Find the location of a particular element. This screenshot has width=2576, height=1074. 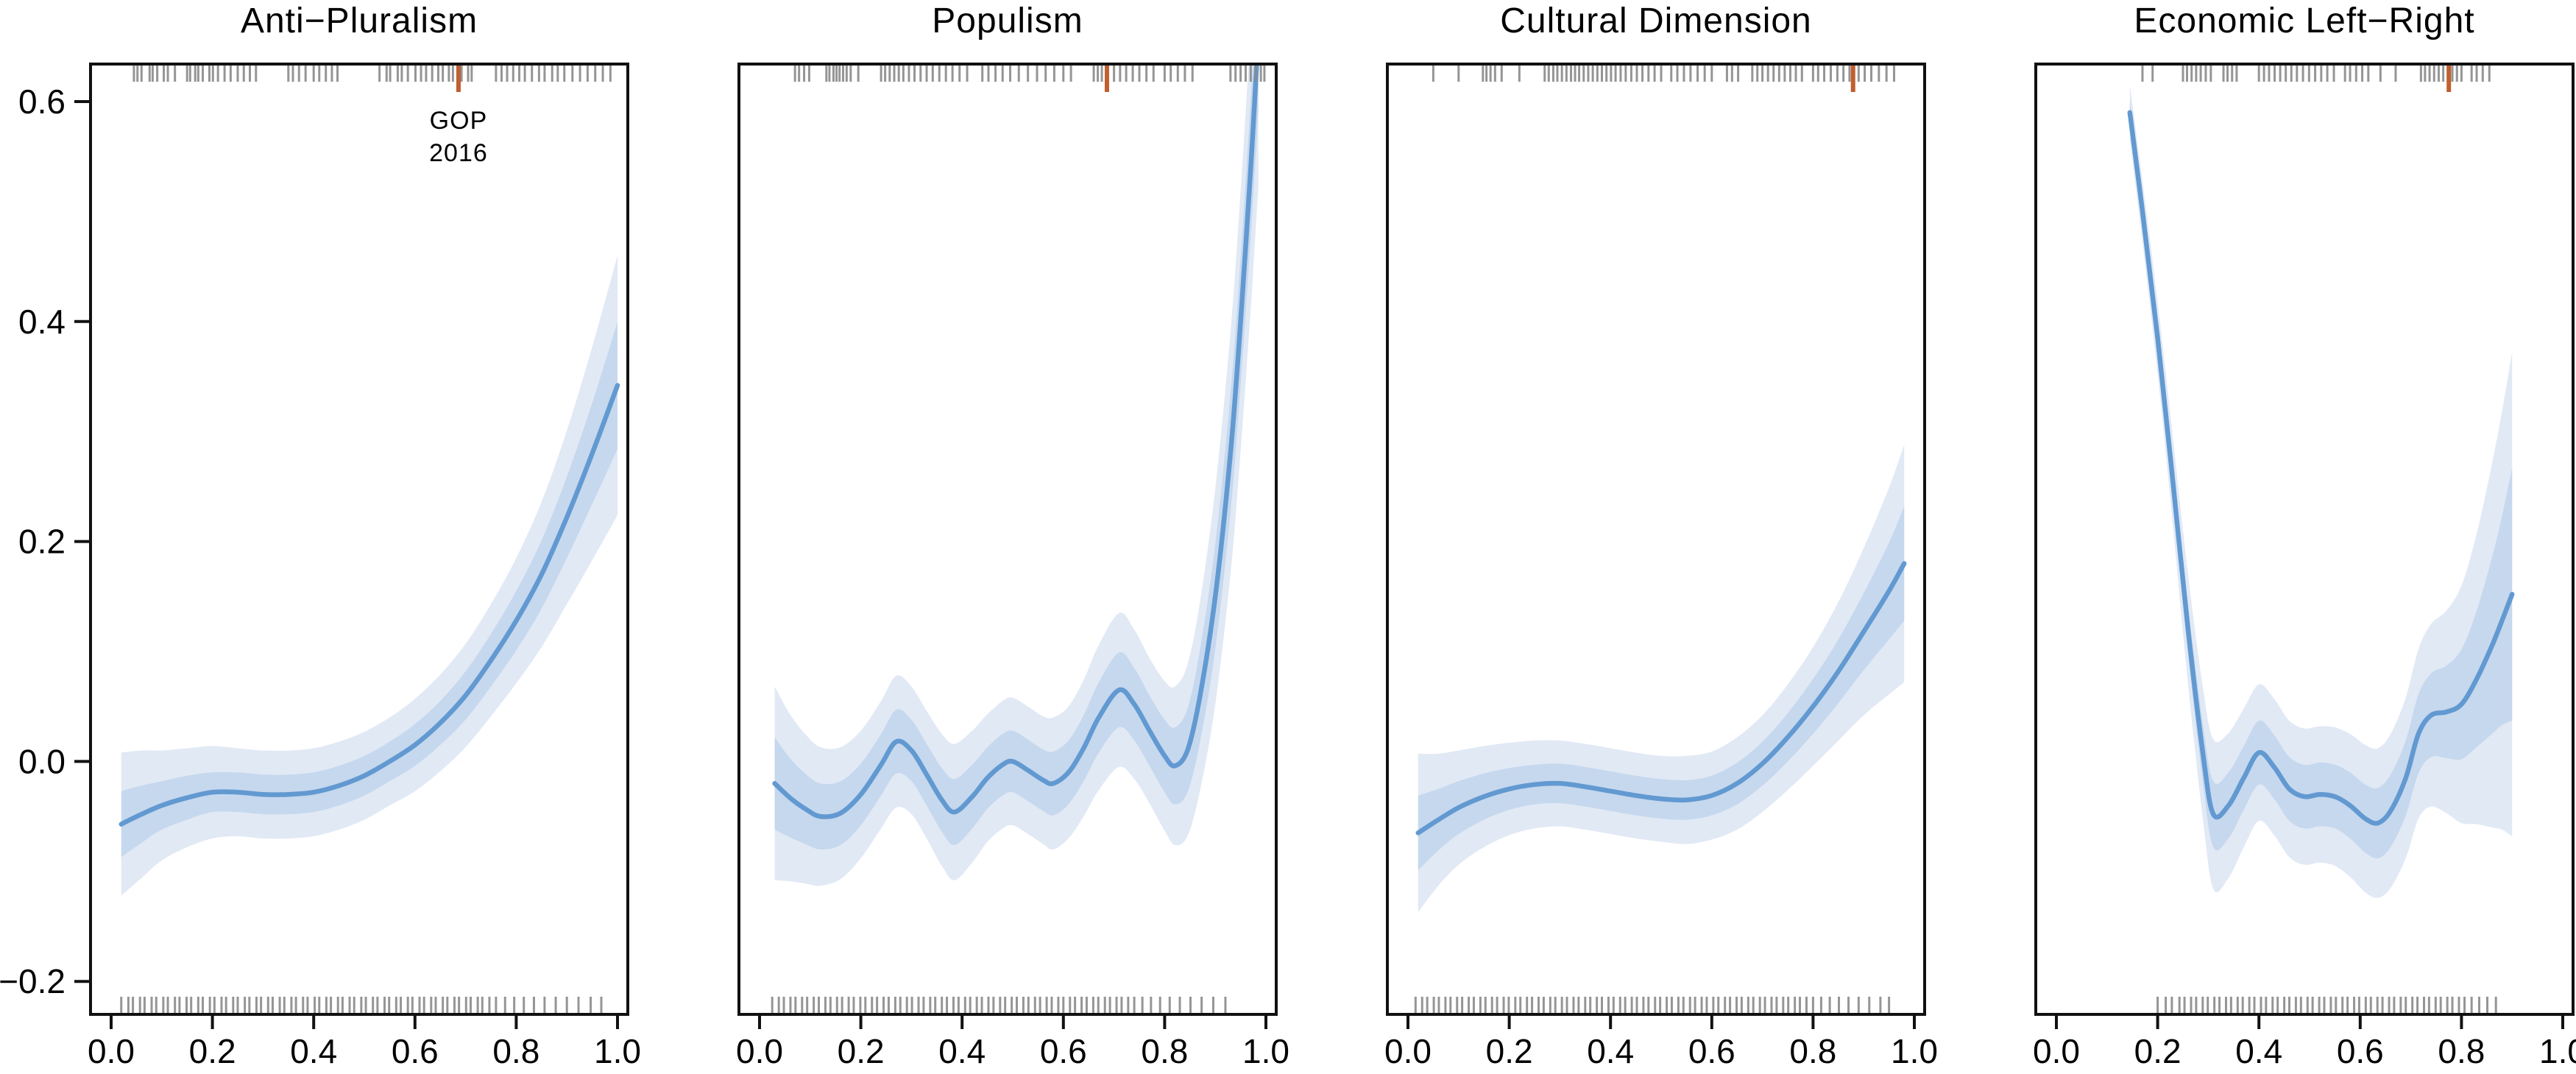

y-tick-label: 0.6 is located at coordinates (42, 101).